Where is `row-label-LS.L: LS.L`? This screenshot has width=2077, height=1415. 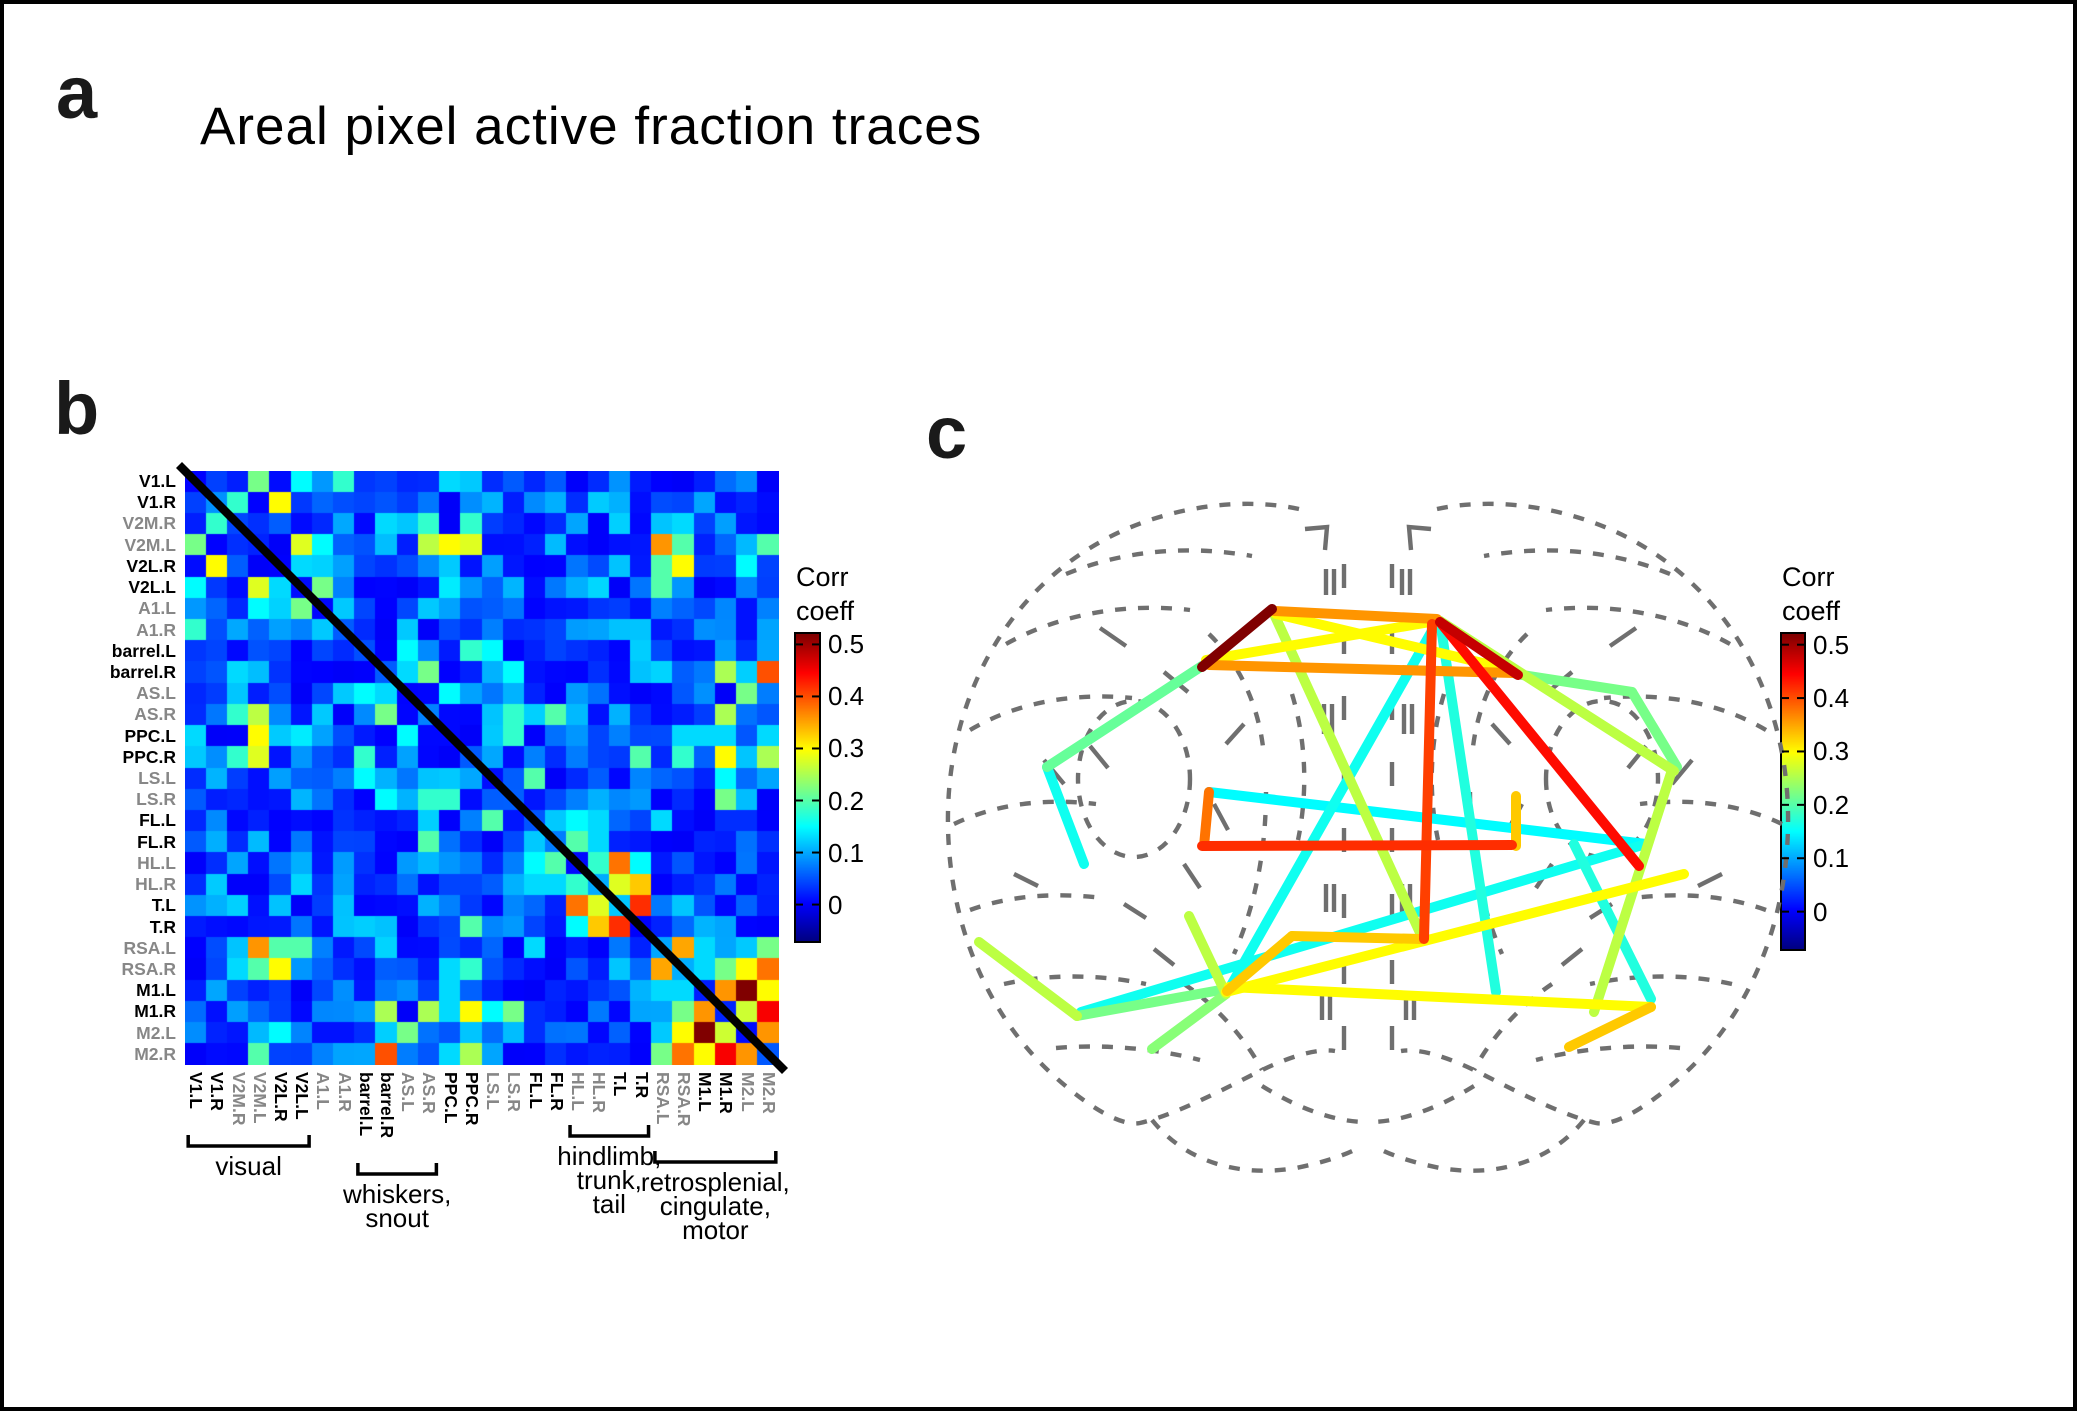
row-label-LS.L: LS.L is located at coordinates (157, 778).